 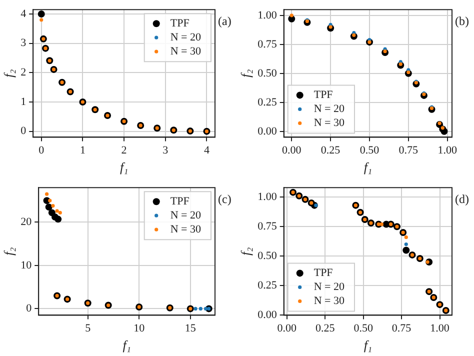 What do you see at coordinates (462, 21) in the screenshot?
I see `text: (b)` at bounding box center [462, 21].